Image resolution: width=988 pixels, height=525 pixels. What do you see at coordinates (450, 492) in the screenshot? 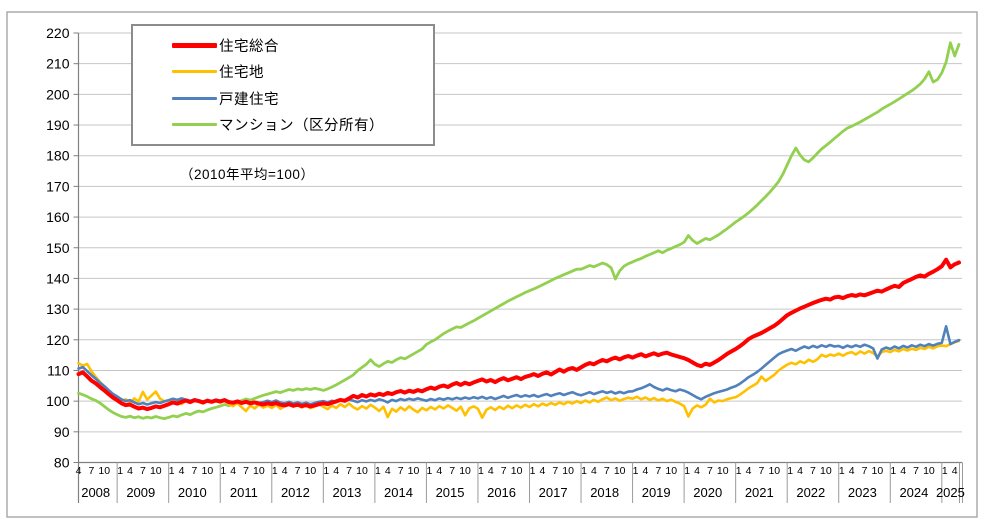
I see `year-label: 2015` at bounding box center [450, 492].